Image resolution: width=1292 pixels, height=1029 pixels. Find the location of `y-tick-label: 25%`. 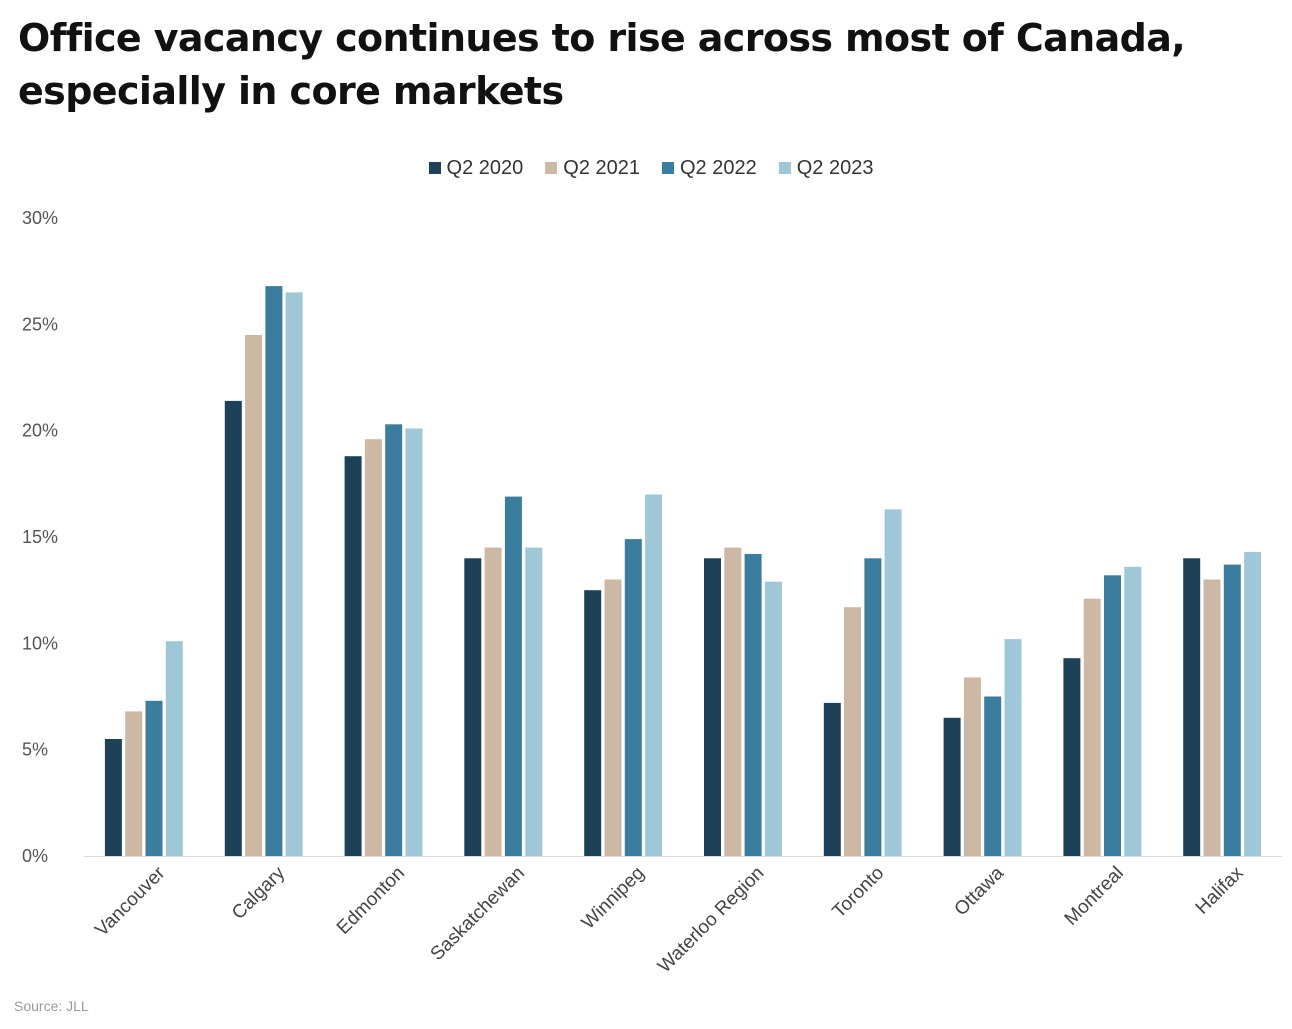

y-tick-label: 25% is located at coordinates (40, 324).